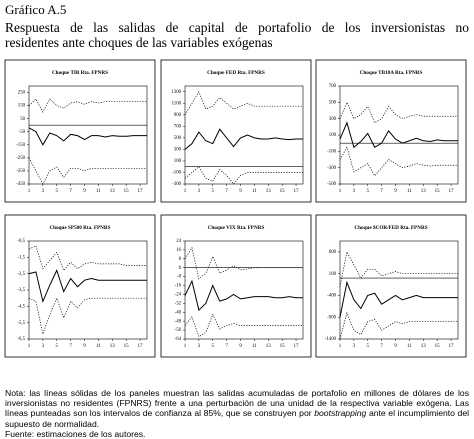  What do you see at coordinates (22, 119) in the screenshot?
I see `y-tick-label: 50` at bounding box center [22, 119].